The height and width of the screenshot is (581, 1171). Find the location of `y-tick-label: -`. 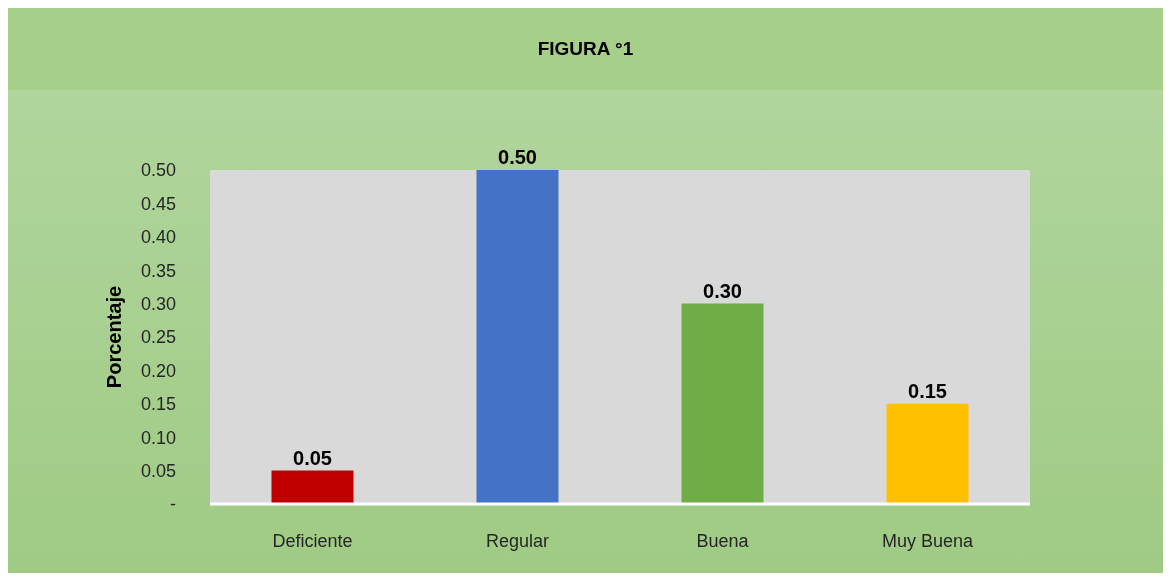

y-tick-label: - is located at coordinates (173, 504).